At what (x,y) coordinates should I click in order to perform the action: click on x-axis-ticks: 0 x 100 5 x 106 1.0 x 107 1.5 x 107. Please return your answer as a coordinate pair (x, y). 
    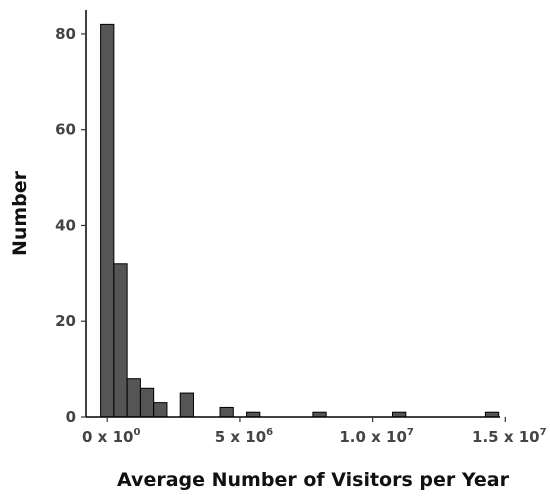
    Looking at the image, I should click on (314, 431).